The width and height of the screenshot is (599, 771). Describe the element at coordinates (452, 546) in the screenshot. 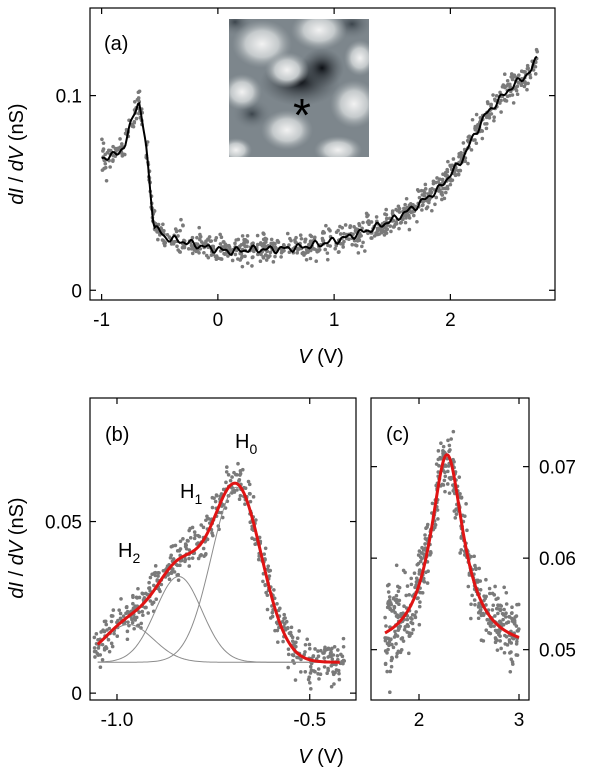

I see `panel-c-fit-curve` at that location.